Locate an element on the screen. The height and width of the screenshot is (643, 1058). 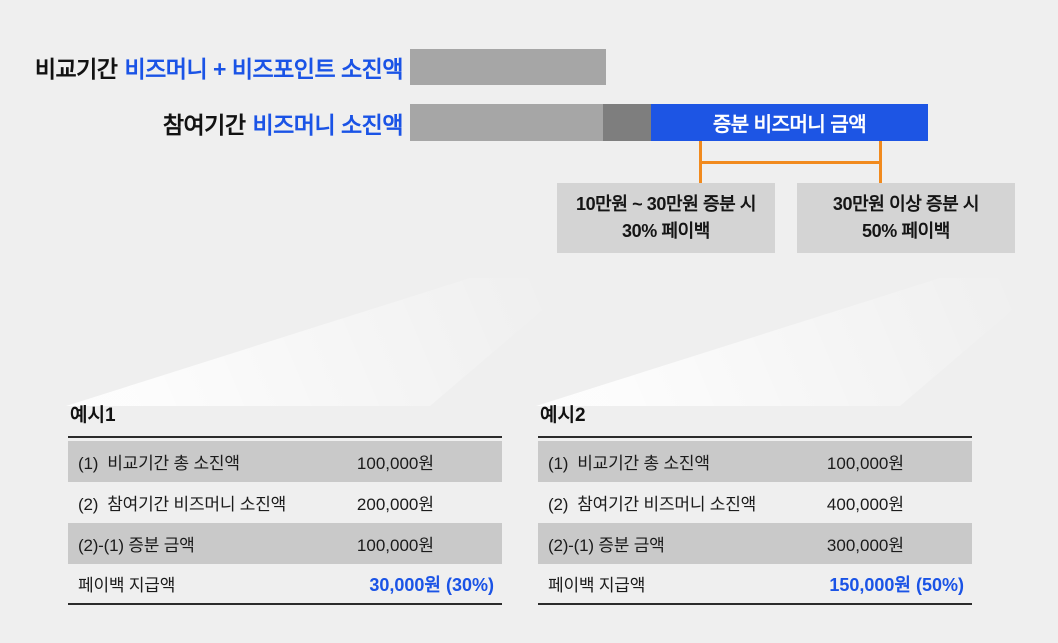
participation-period-label: 참여기간 비즈머니 소진액 is located at coordinates (202, 122).